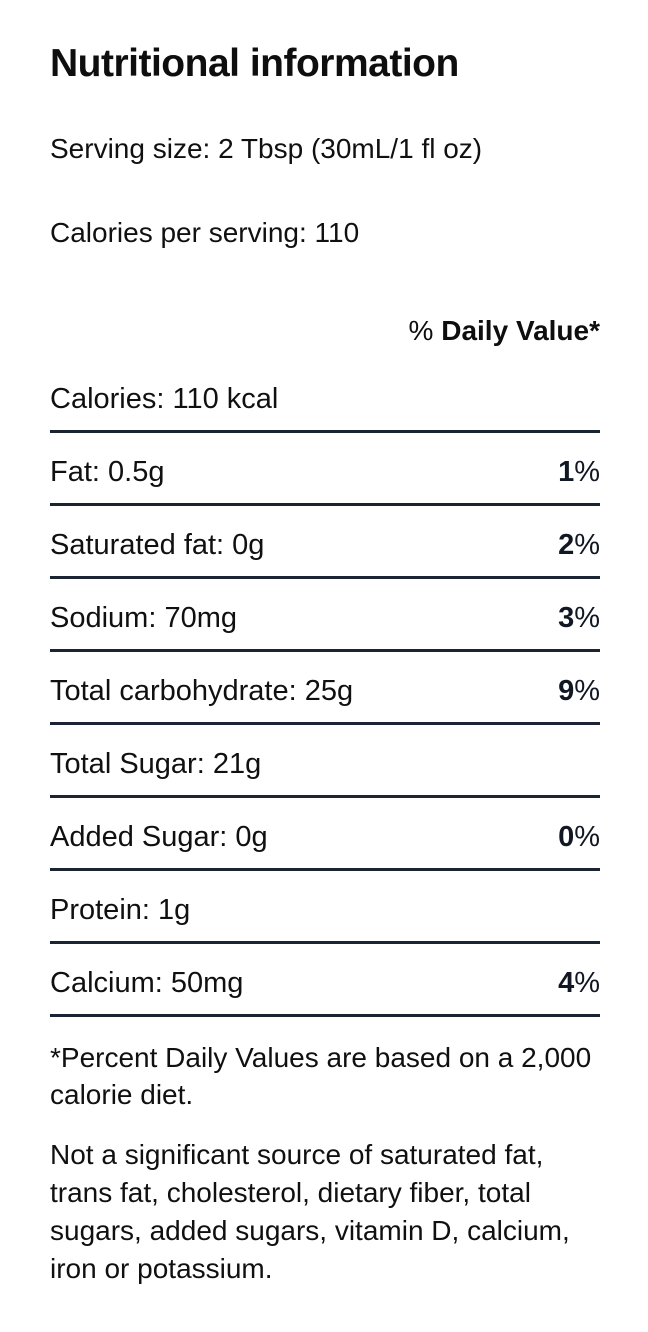 The height and width of the screenshot is (1332, 648). Describe the element at coordinates (566, 618) in the screenshot. I see `daily-value-number: 3` at that location.